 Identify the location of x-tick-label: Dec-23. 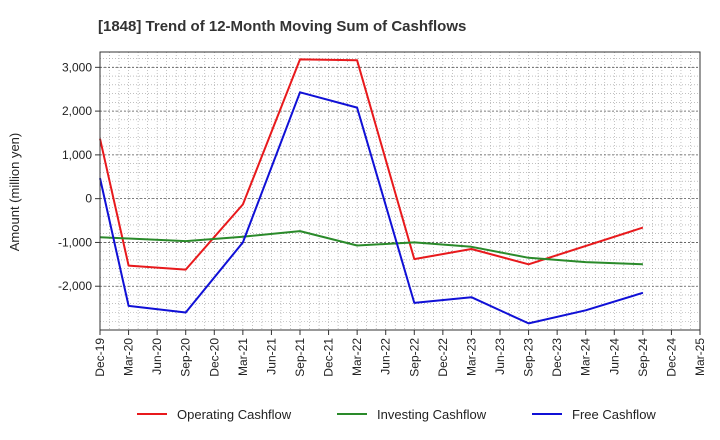
(557, 357).